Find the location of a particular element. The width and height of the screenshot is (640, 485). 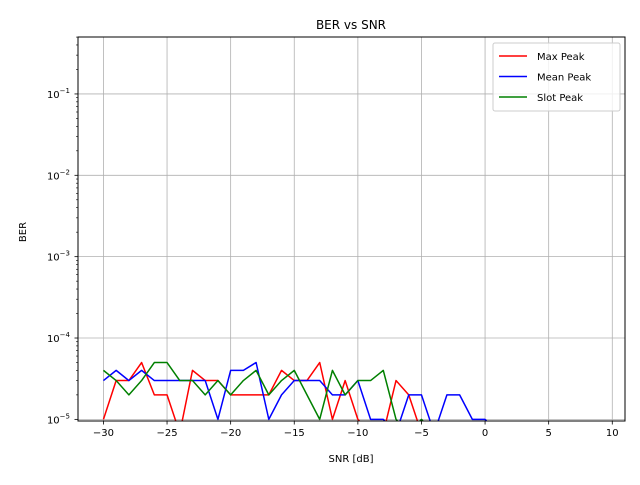

x-tick-label: −30 is located at coordinates (103, 433).